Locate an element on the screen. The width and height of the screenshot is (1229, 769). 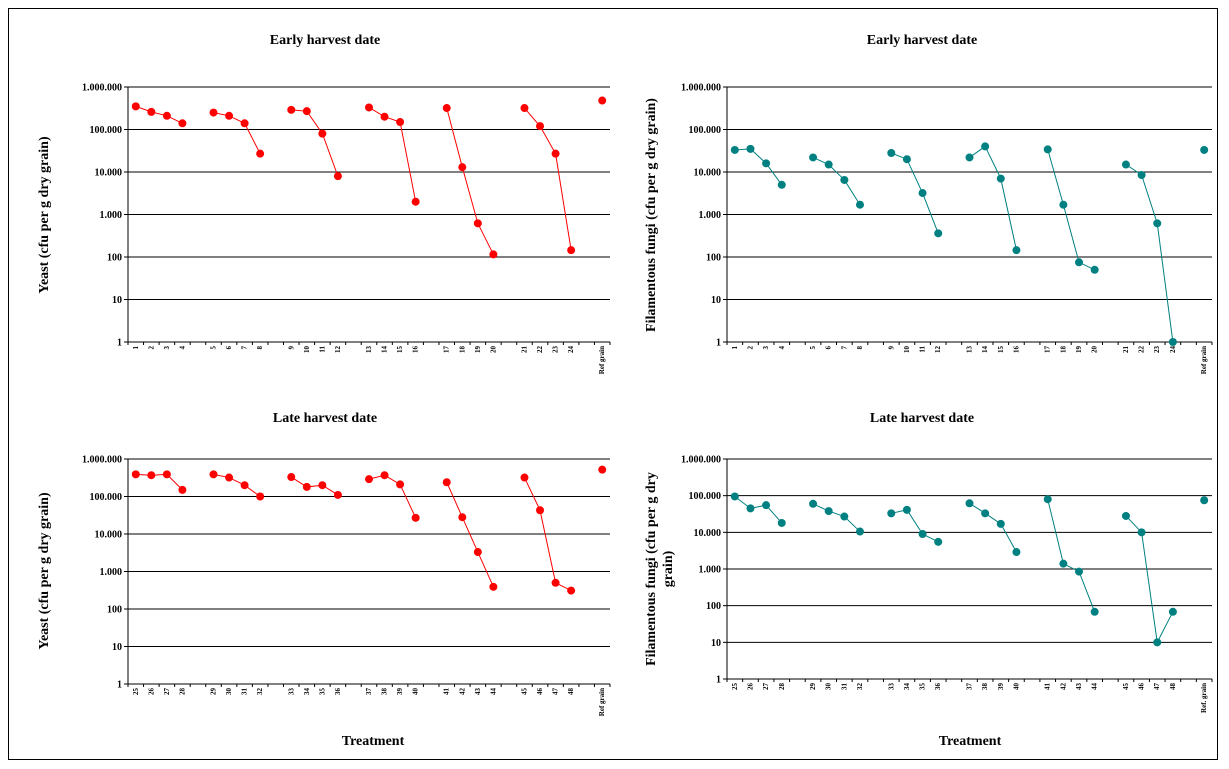
y-tick-label: 10 is located at coordinates (117, 647).